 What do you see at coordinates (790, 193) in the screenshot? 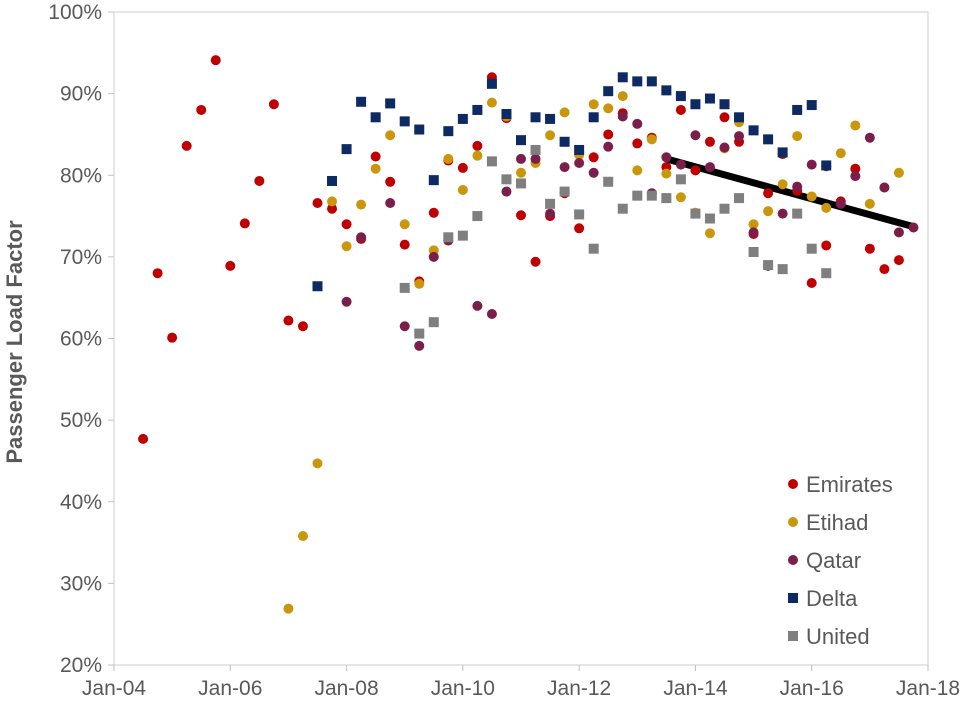
I see `trendline` at bounding box center [790, 193].